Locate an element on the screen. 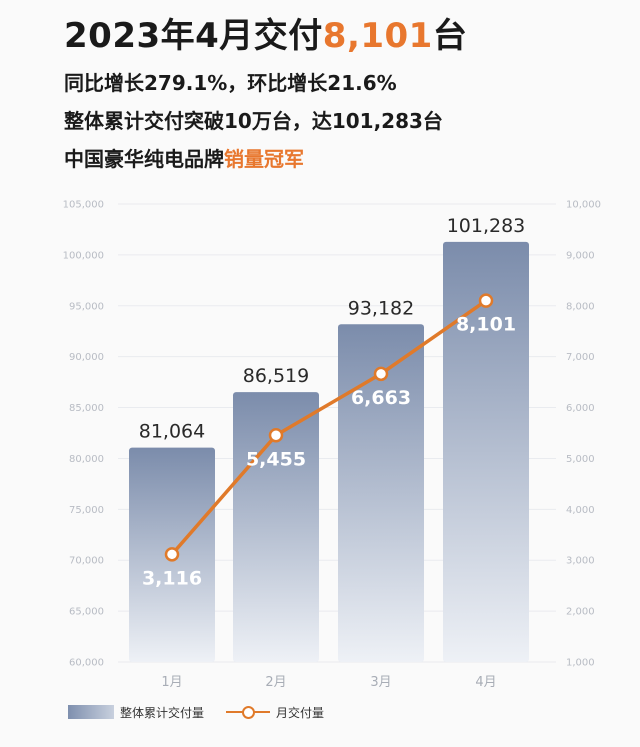 This screenshot has width=640, height=747. y-left-tick-label: 105,000 is located at coordinates (83, 205).